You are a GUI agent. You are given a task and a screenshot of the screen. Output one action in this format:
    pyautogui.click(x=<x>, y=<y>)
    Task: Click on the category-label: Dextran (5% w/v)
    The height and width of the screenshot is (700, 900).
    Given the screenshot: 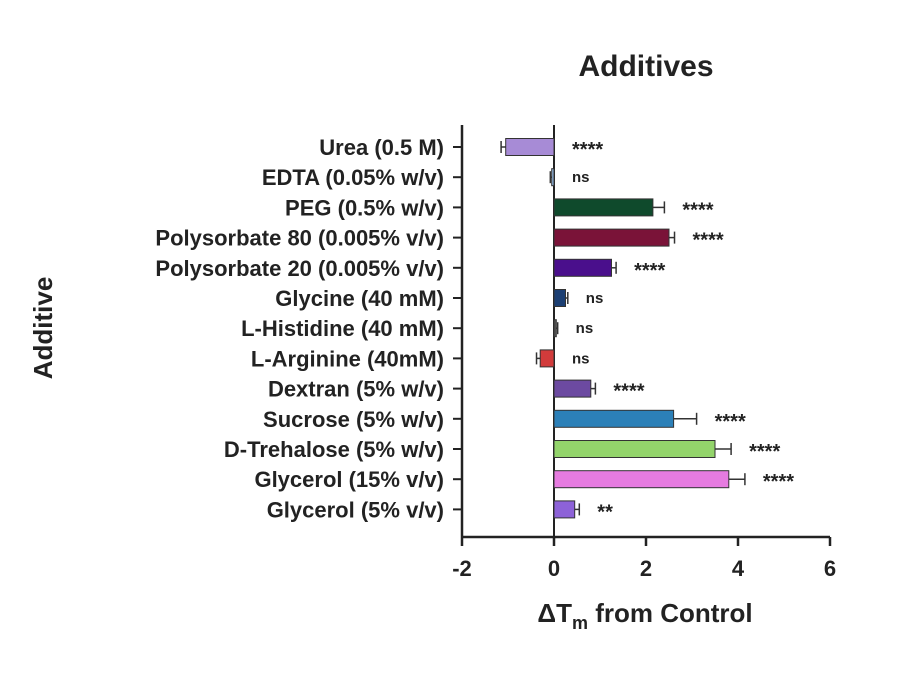 What is the action you would take?
    pyautogui.click(x=356, y=389)
    